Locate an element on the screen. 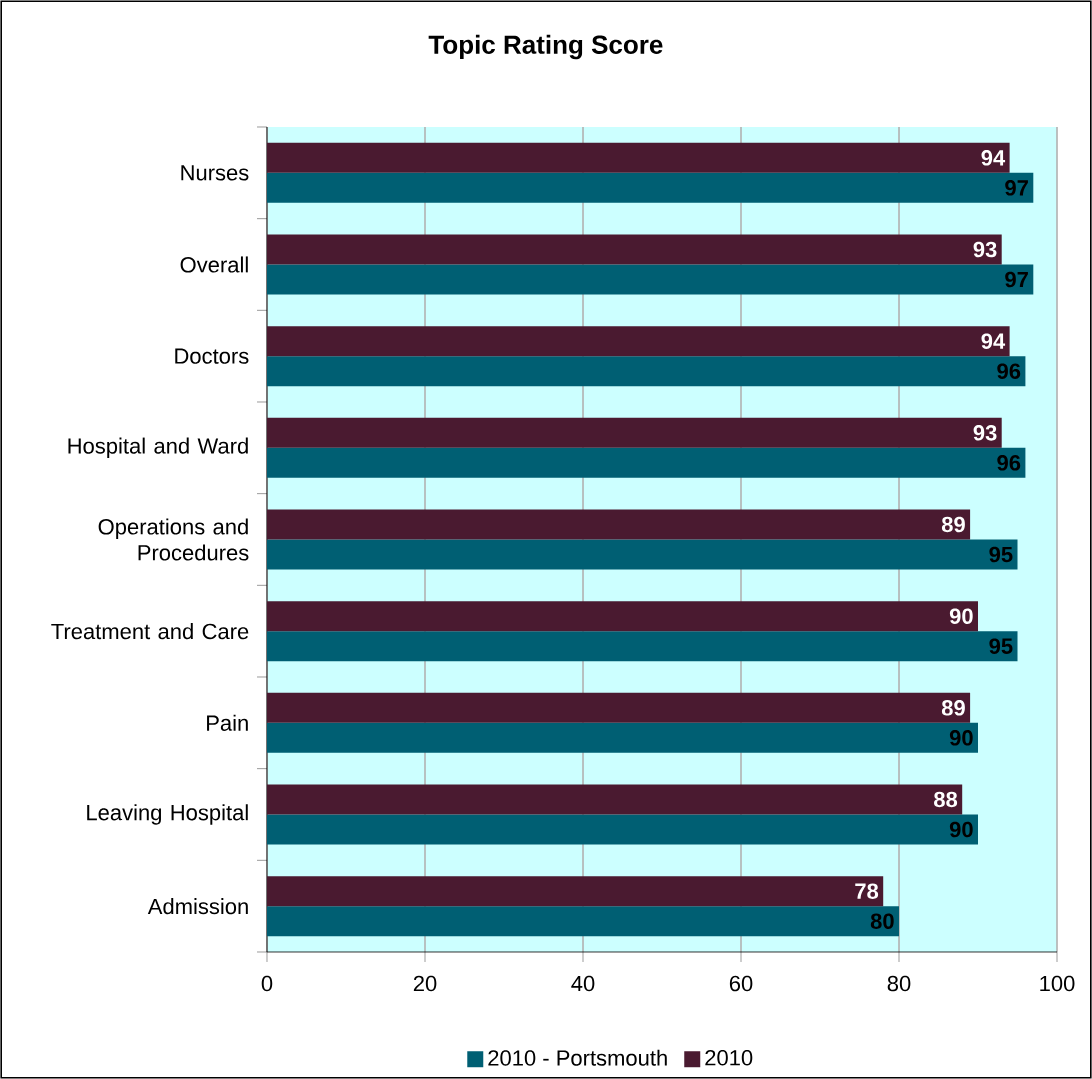  chart-title: Topic Rating Score is located at coordinates (545, 47).